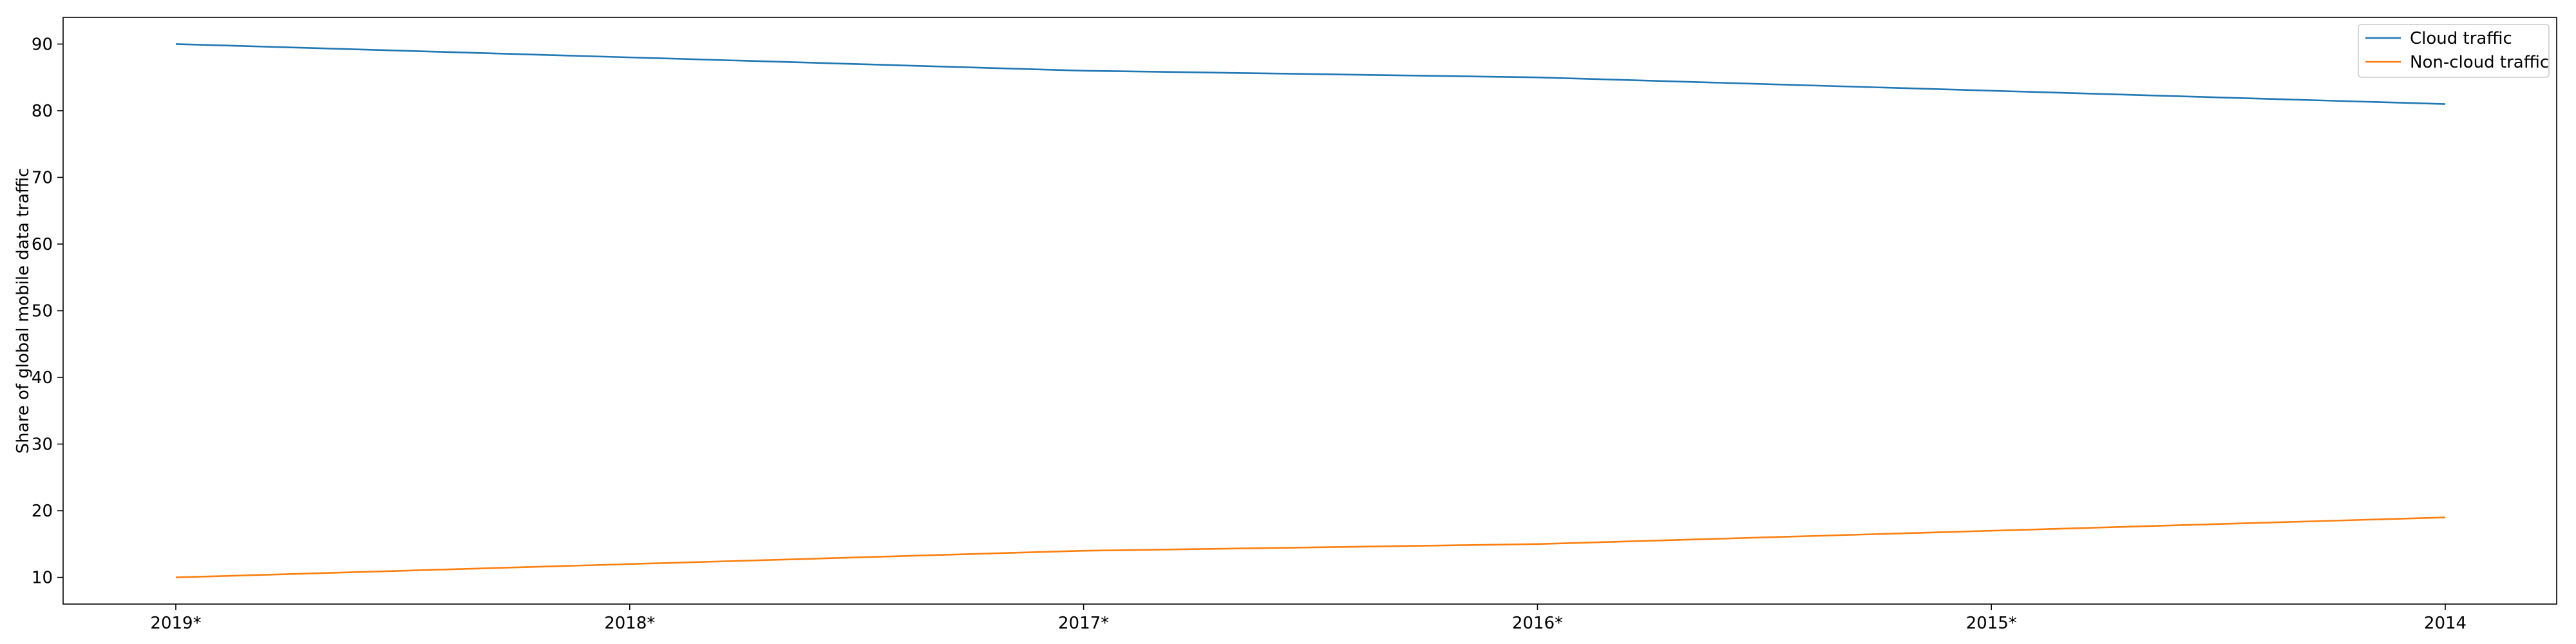 This screenshot has width=2576, height=644. What do you see at coordinates (42, 378) in the screenshot?
I see `y-tick-label: 40` at bounding box center [42, 378].